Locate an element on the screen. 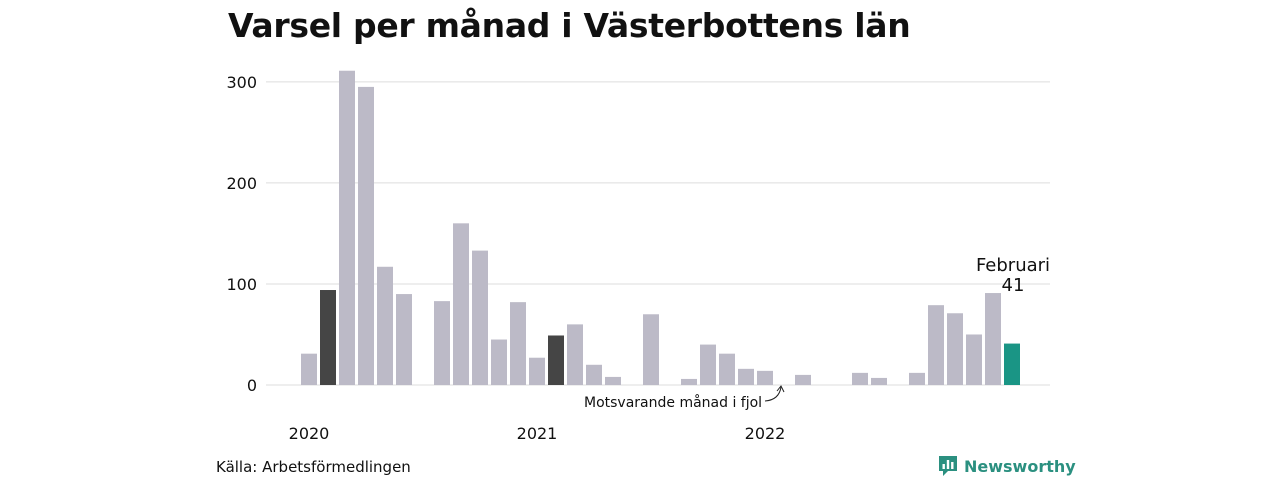  last-year-annotation: Motsvarande månad i fjol is located at coordinates (673, 402).